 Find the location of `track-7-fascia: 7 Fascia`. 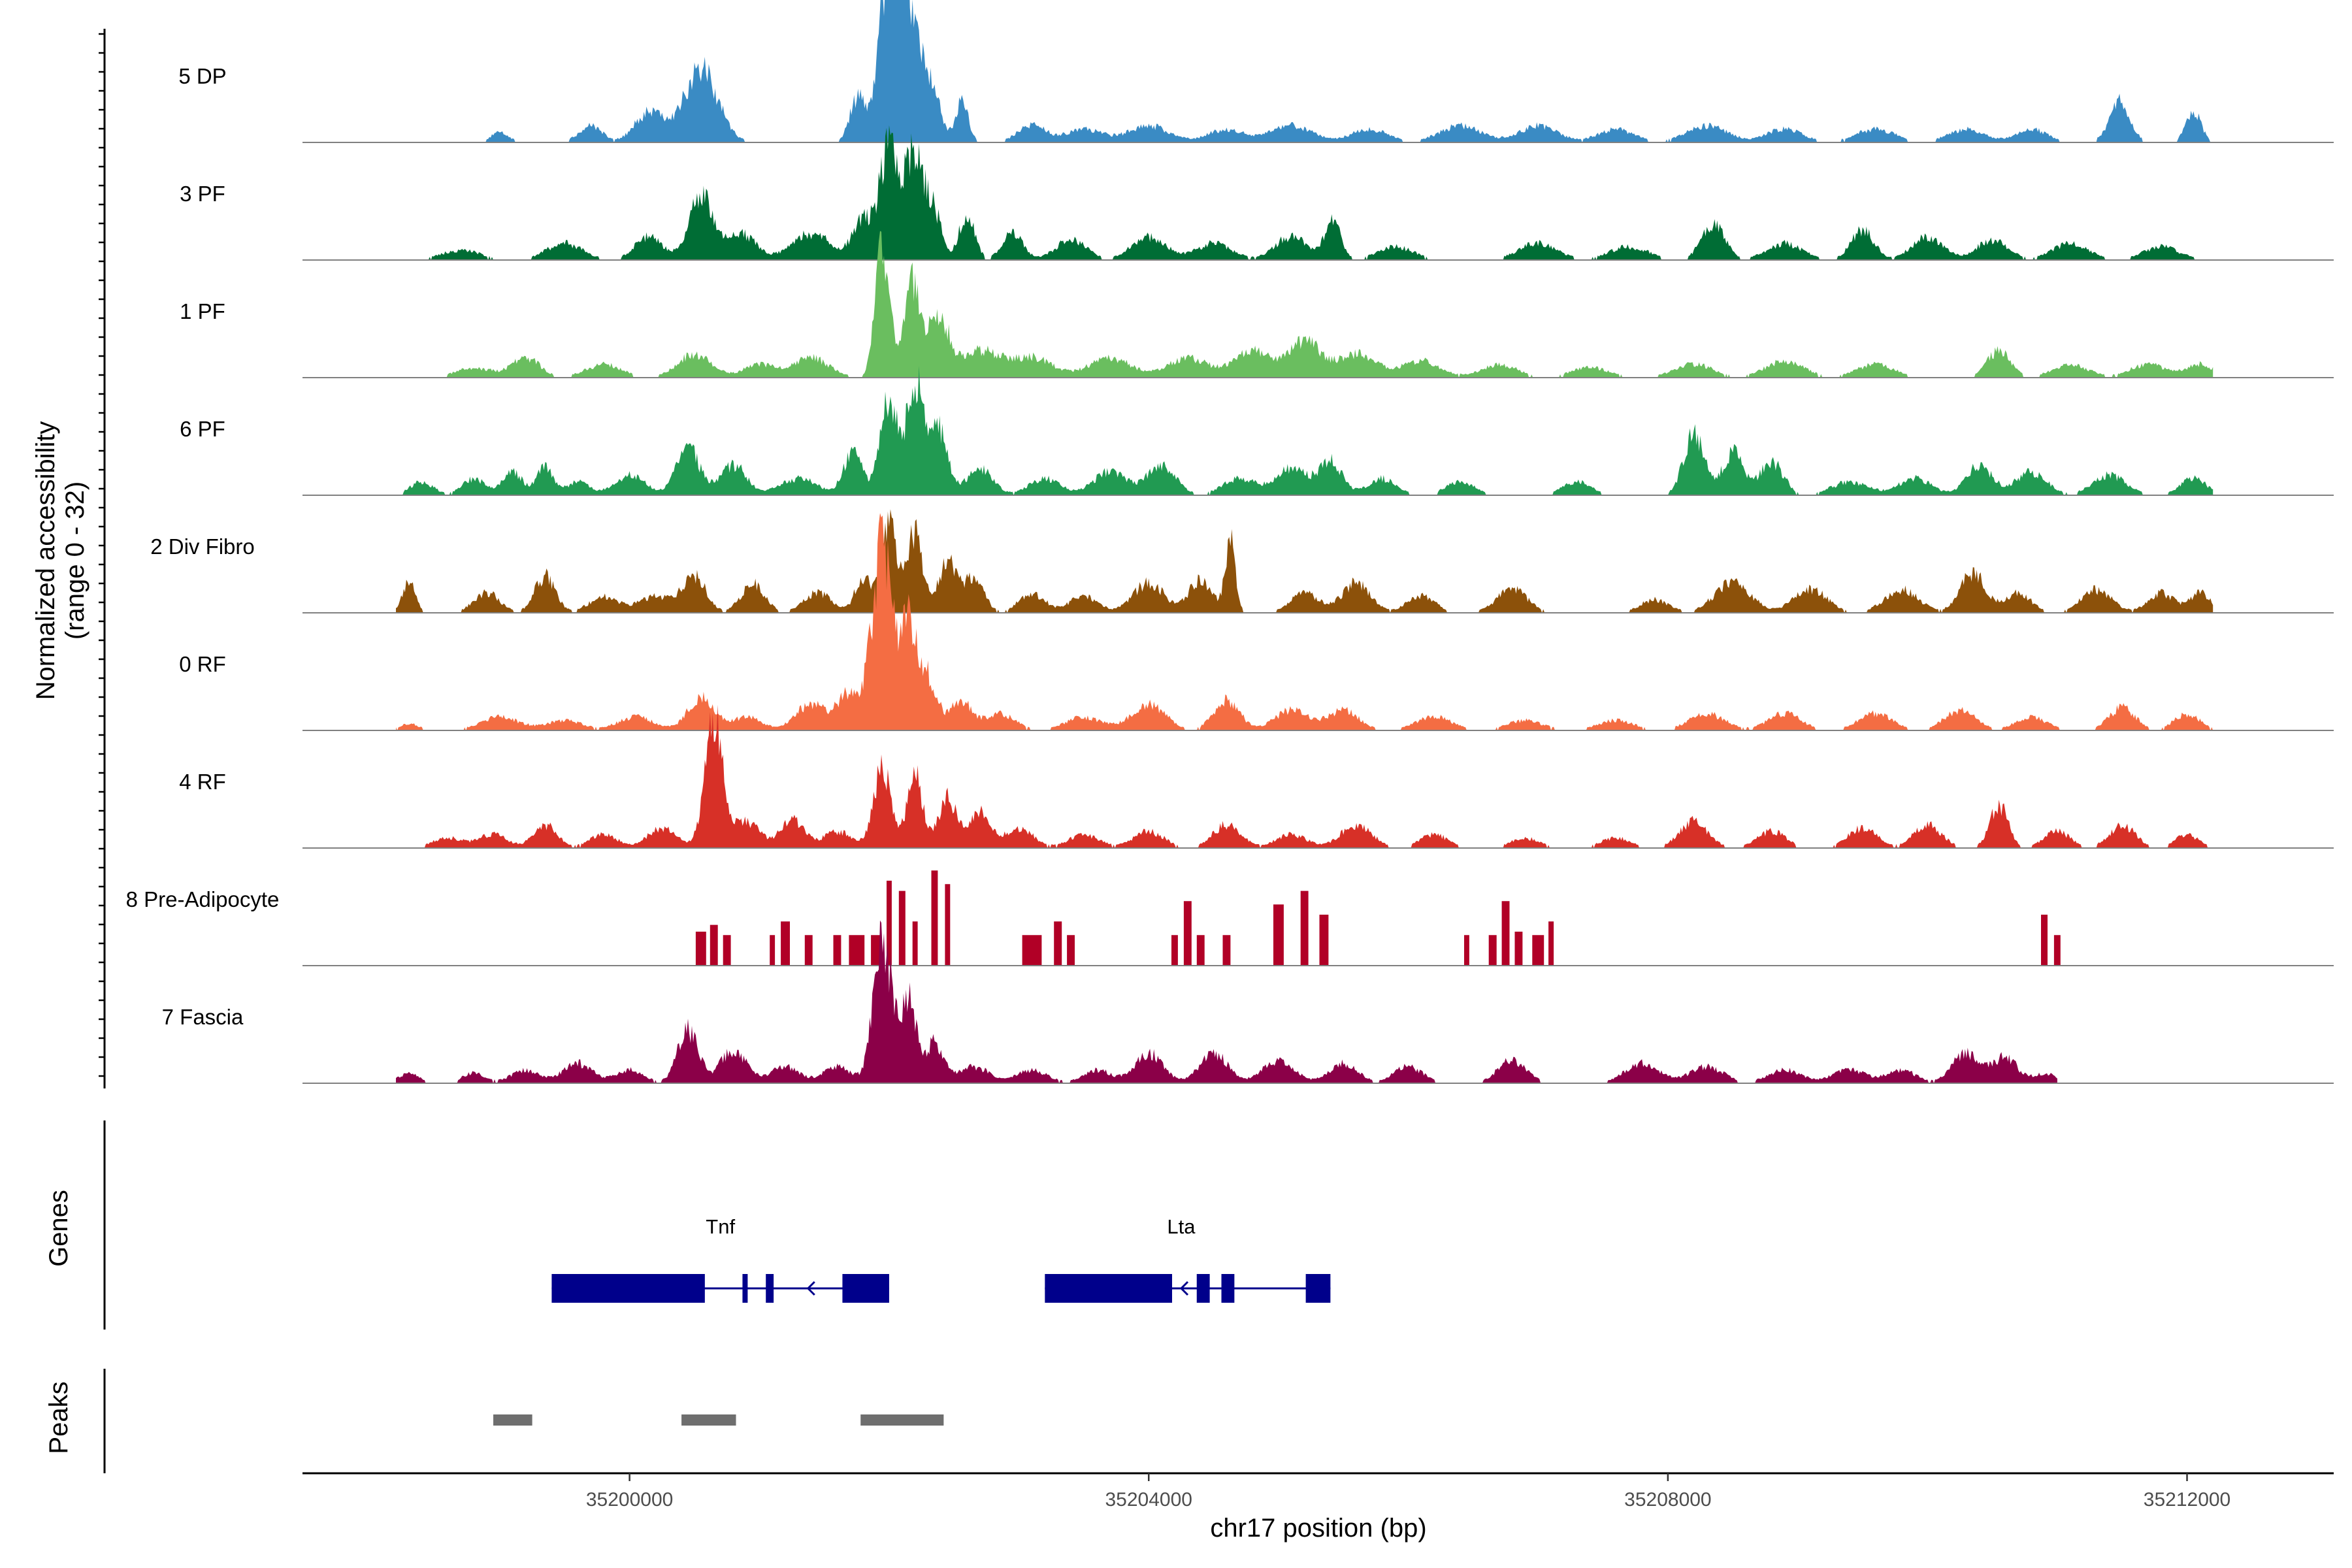

track-7-fascia: 7 Fascia is located at coordinates (1248, 1002).